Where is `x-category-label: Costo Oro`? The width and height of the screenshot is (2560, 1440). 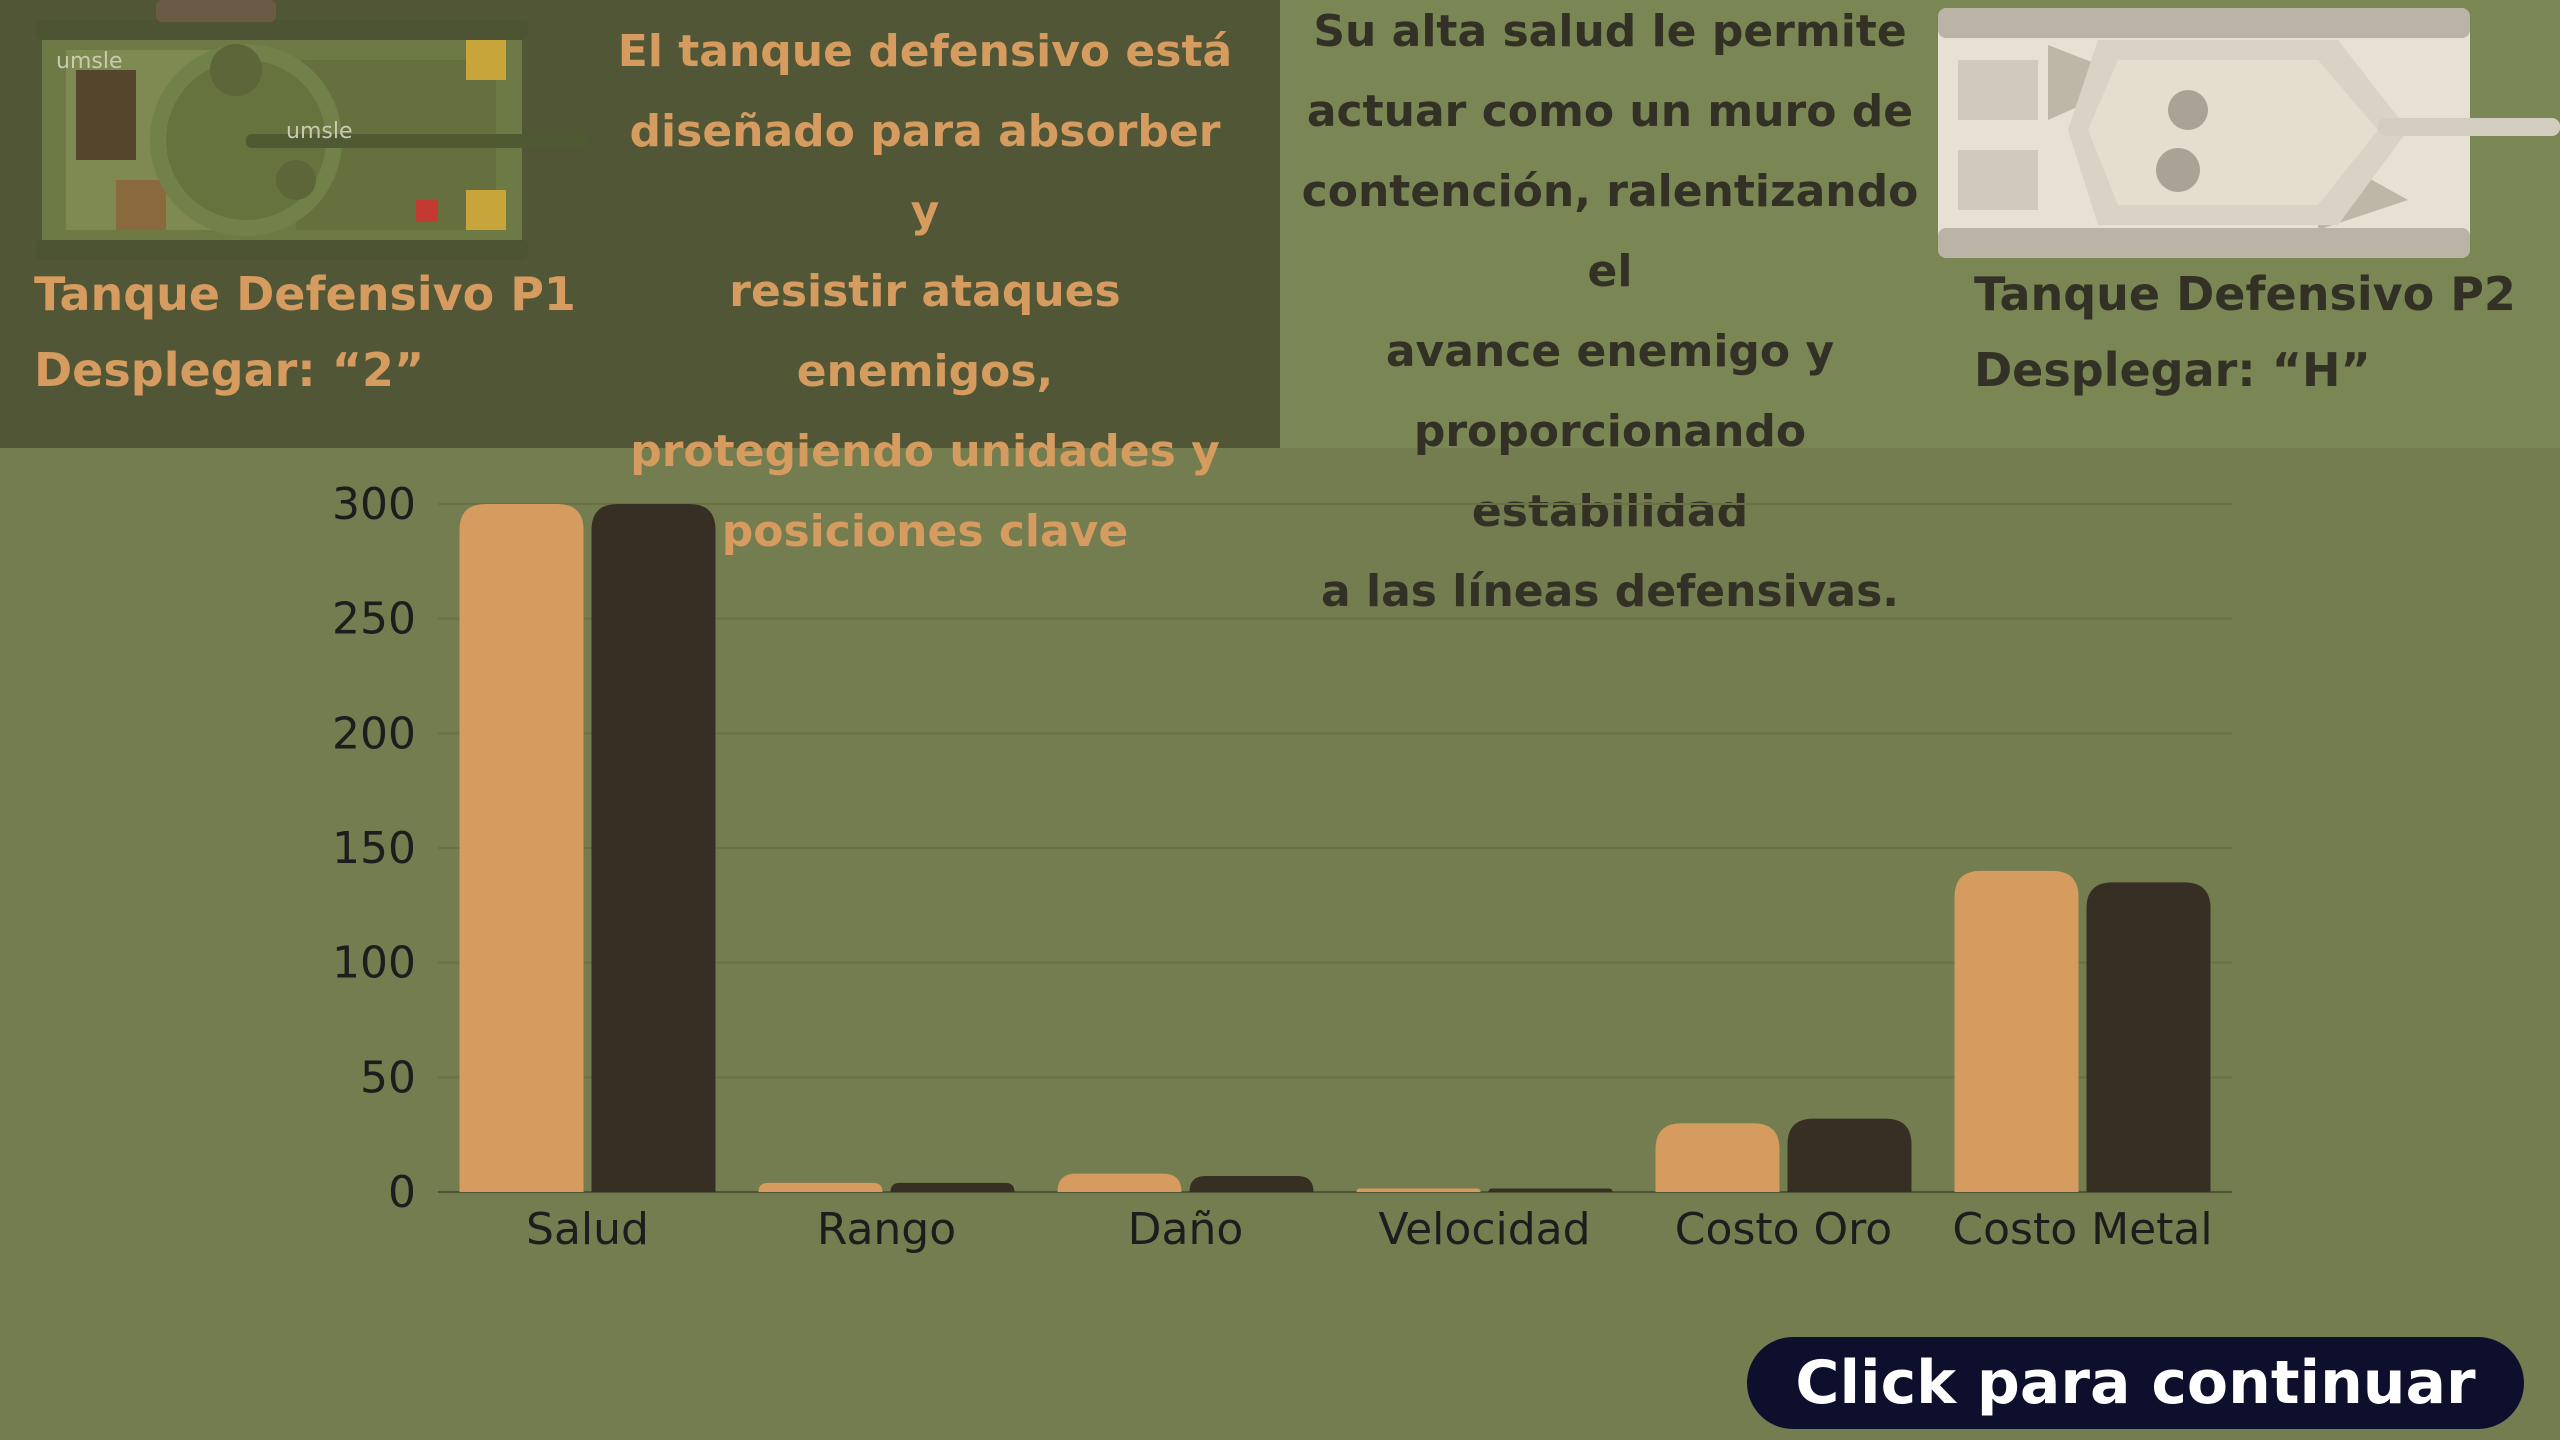 x-category-label: Costo Oro is located at coordinates (1783, 1229).